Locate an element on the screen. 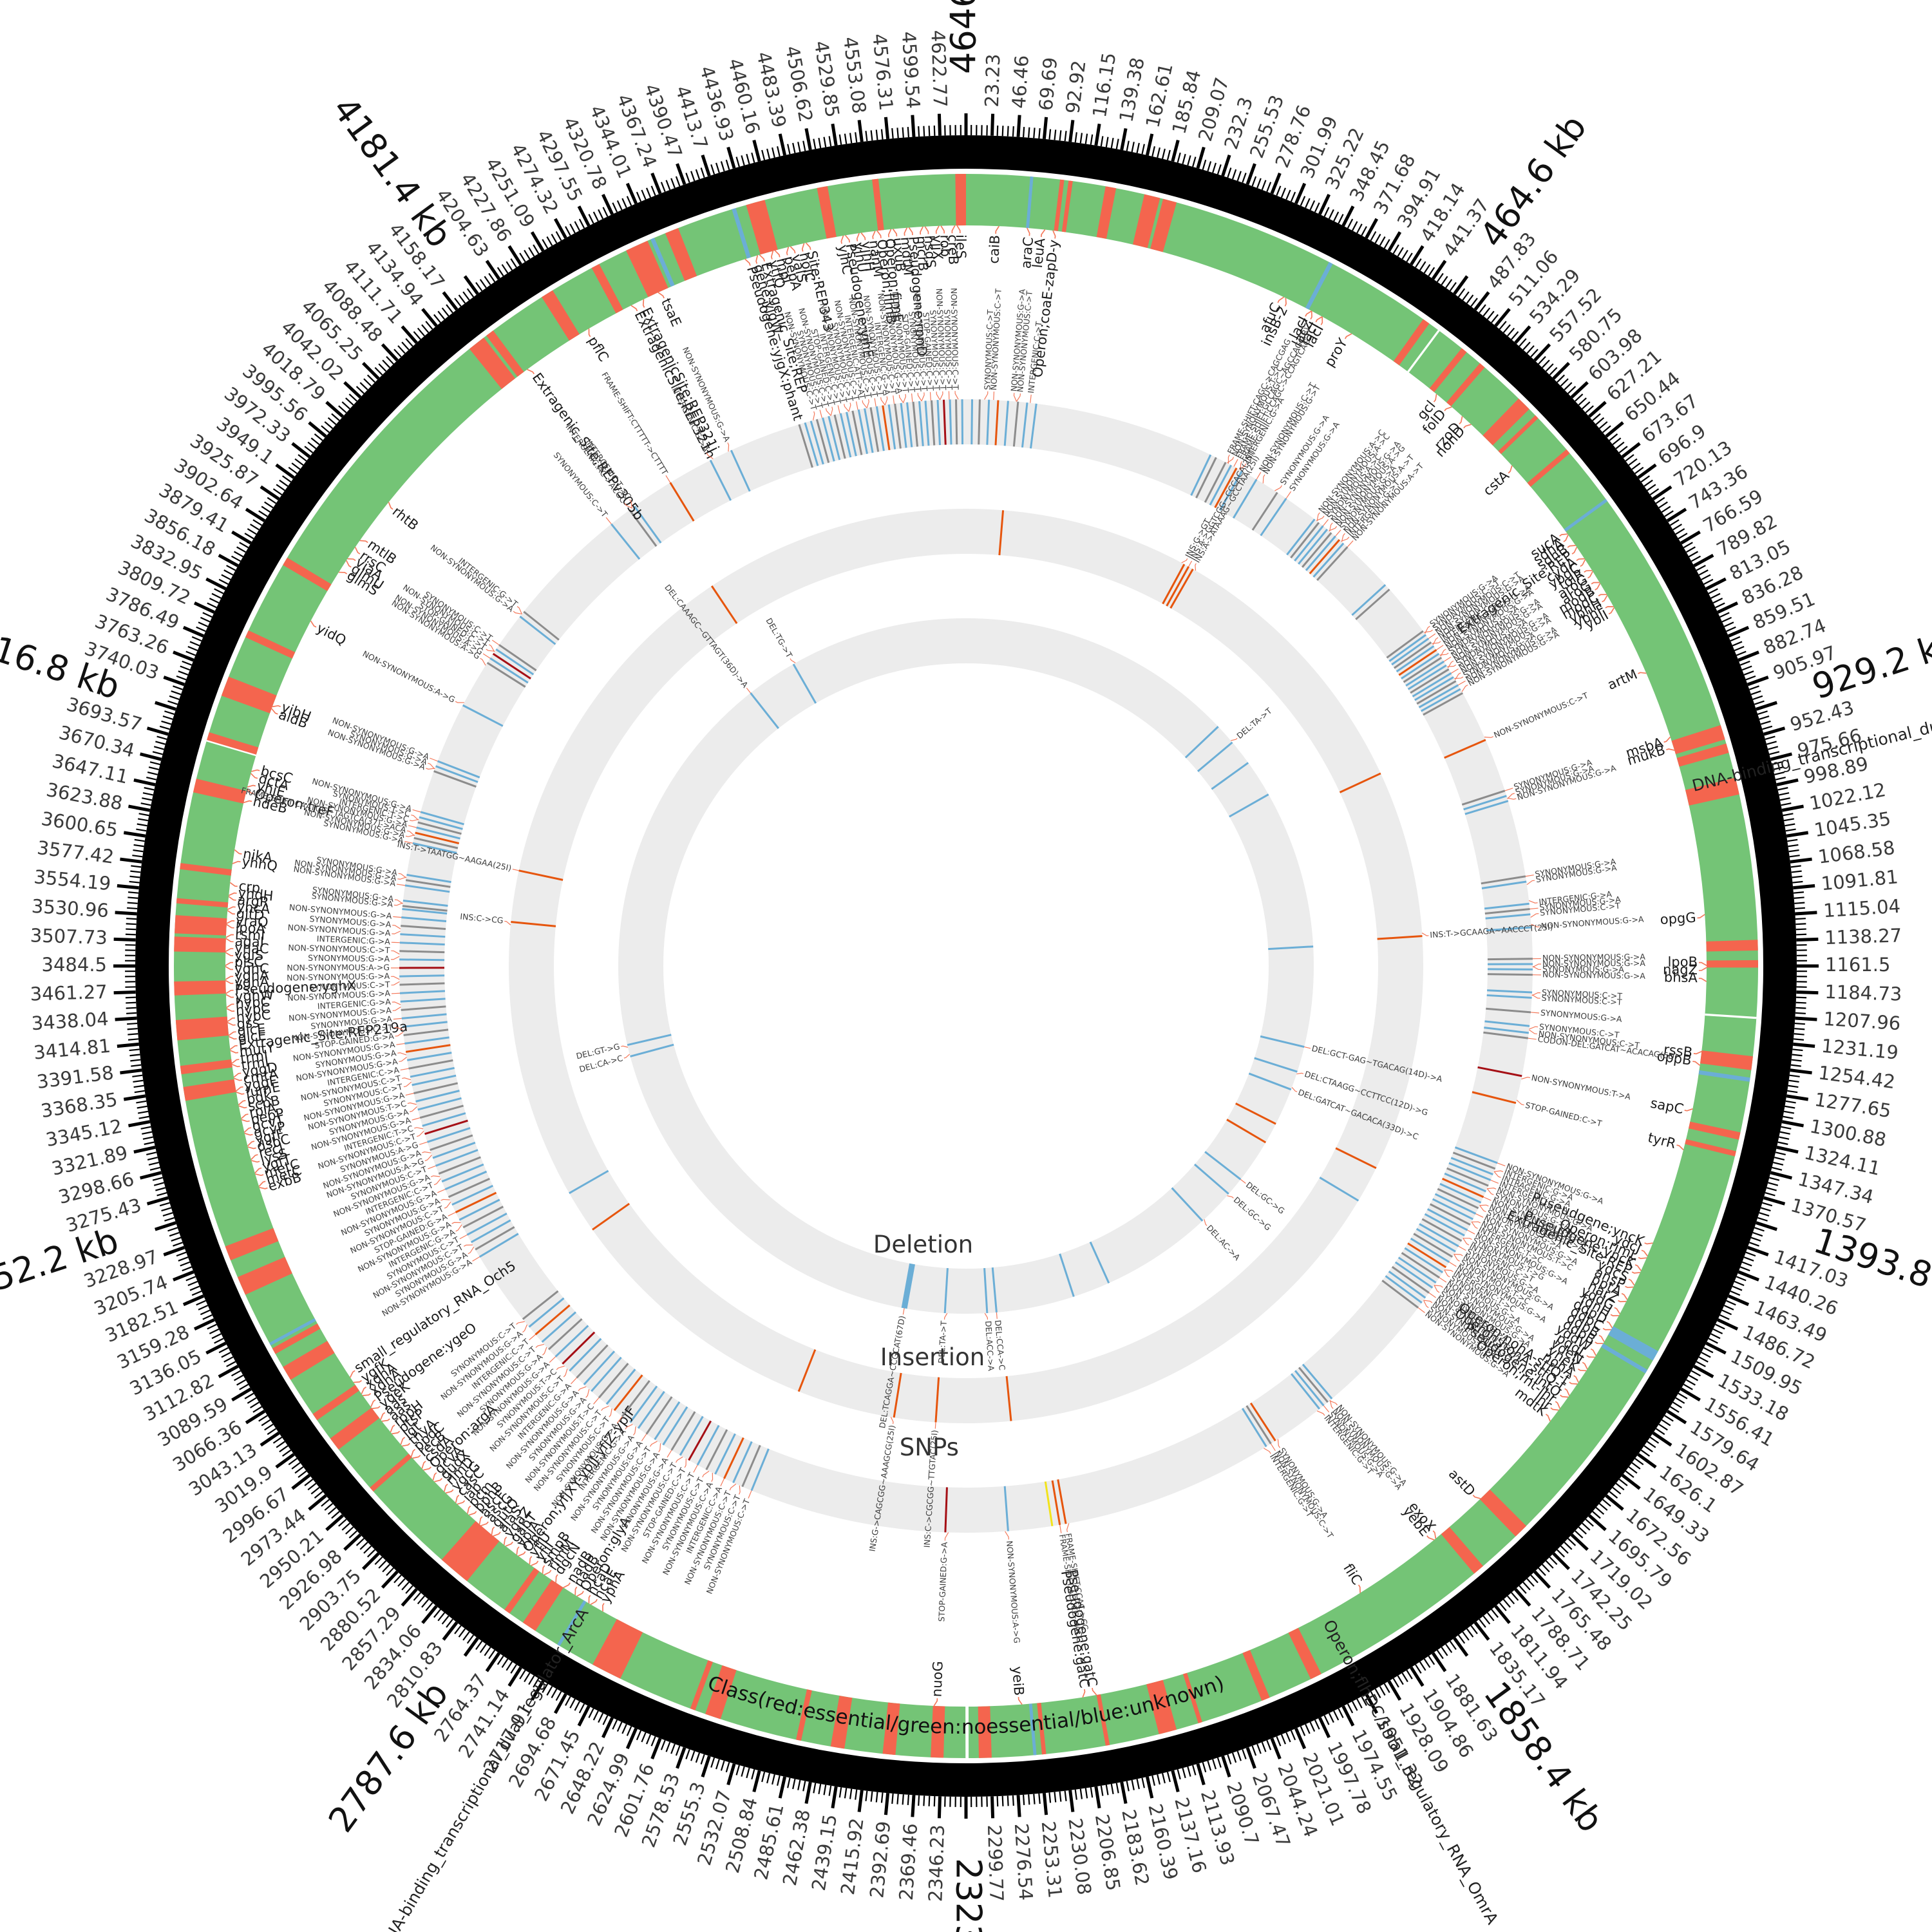 This screenshot has width=1932, height=1932. gene-label: pflC is located at coordinates (598, 350).